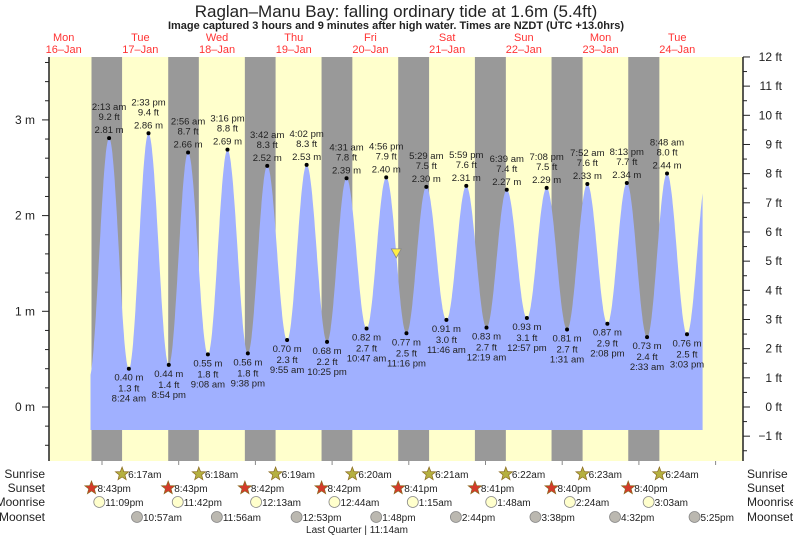 This screenshot has width=793, height=542. I want to click on low-time: 11:16 pm, so click(406, 363).